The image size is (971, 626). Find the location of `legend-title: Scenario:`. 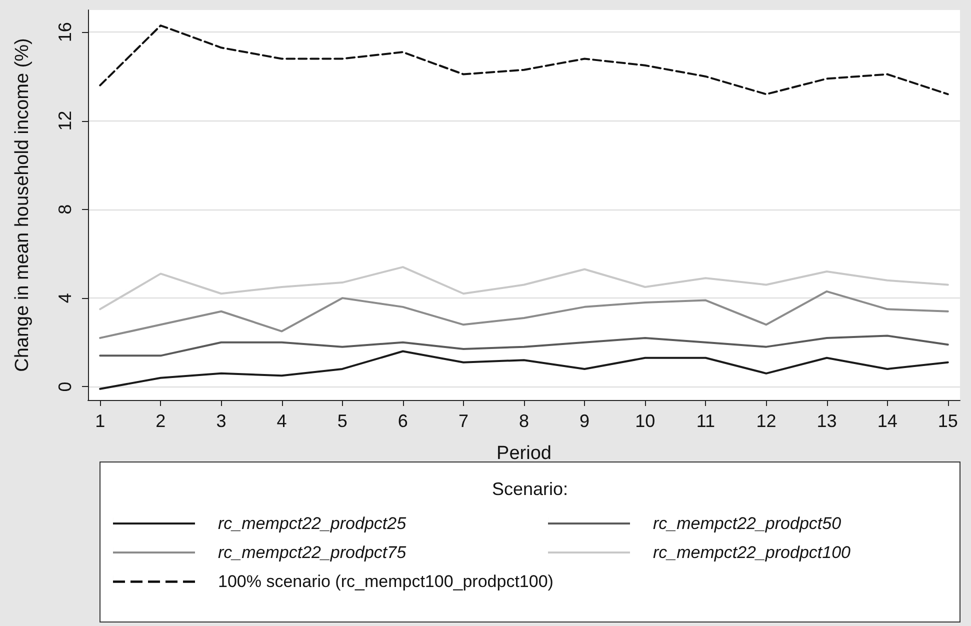

legend-title: Scenario: is located at coordinates (530, 489).